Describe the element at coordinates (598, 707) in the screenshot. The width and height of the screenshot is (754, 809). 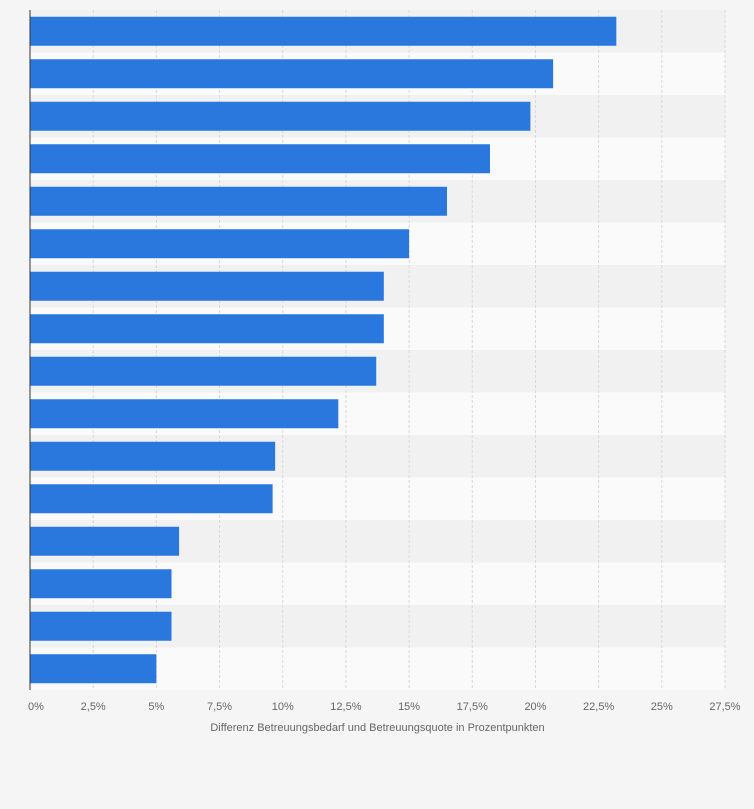
I see `x-tick-label: 22,5%` at that location.